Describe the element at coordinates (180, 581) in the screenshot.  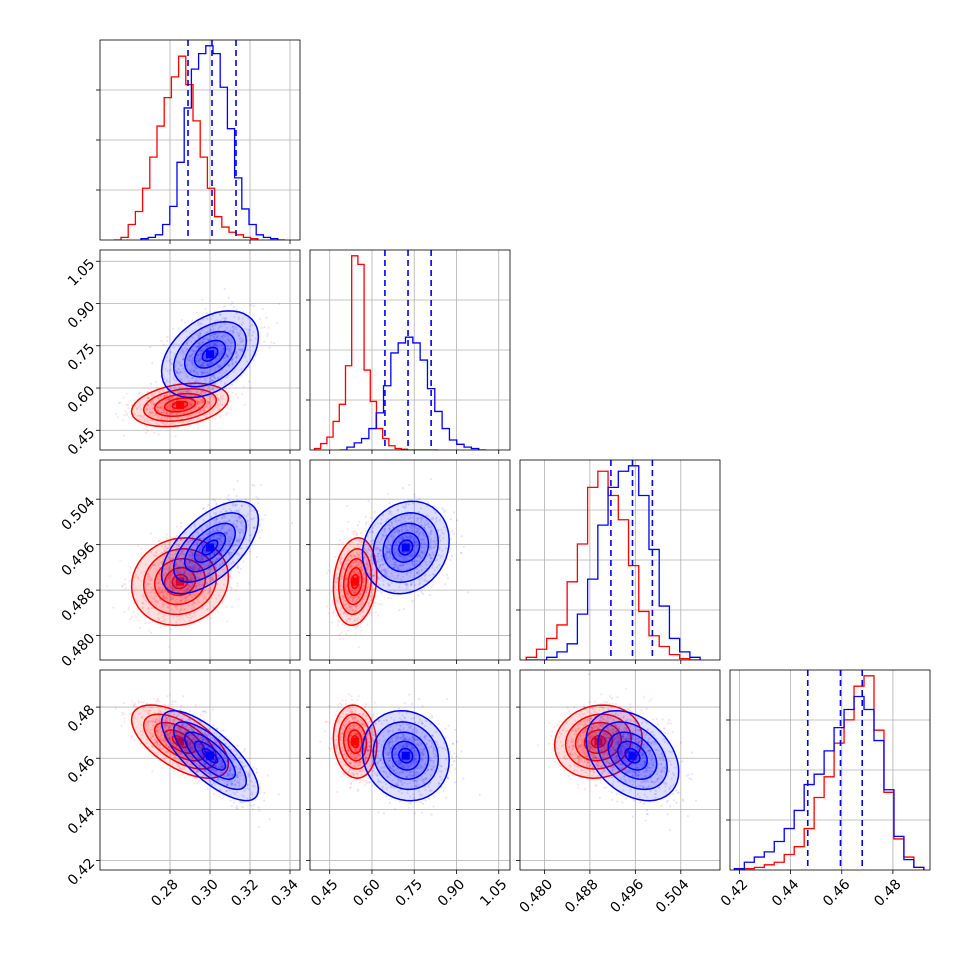
I see `contour-red` at that location.